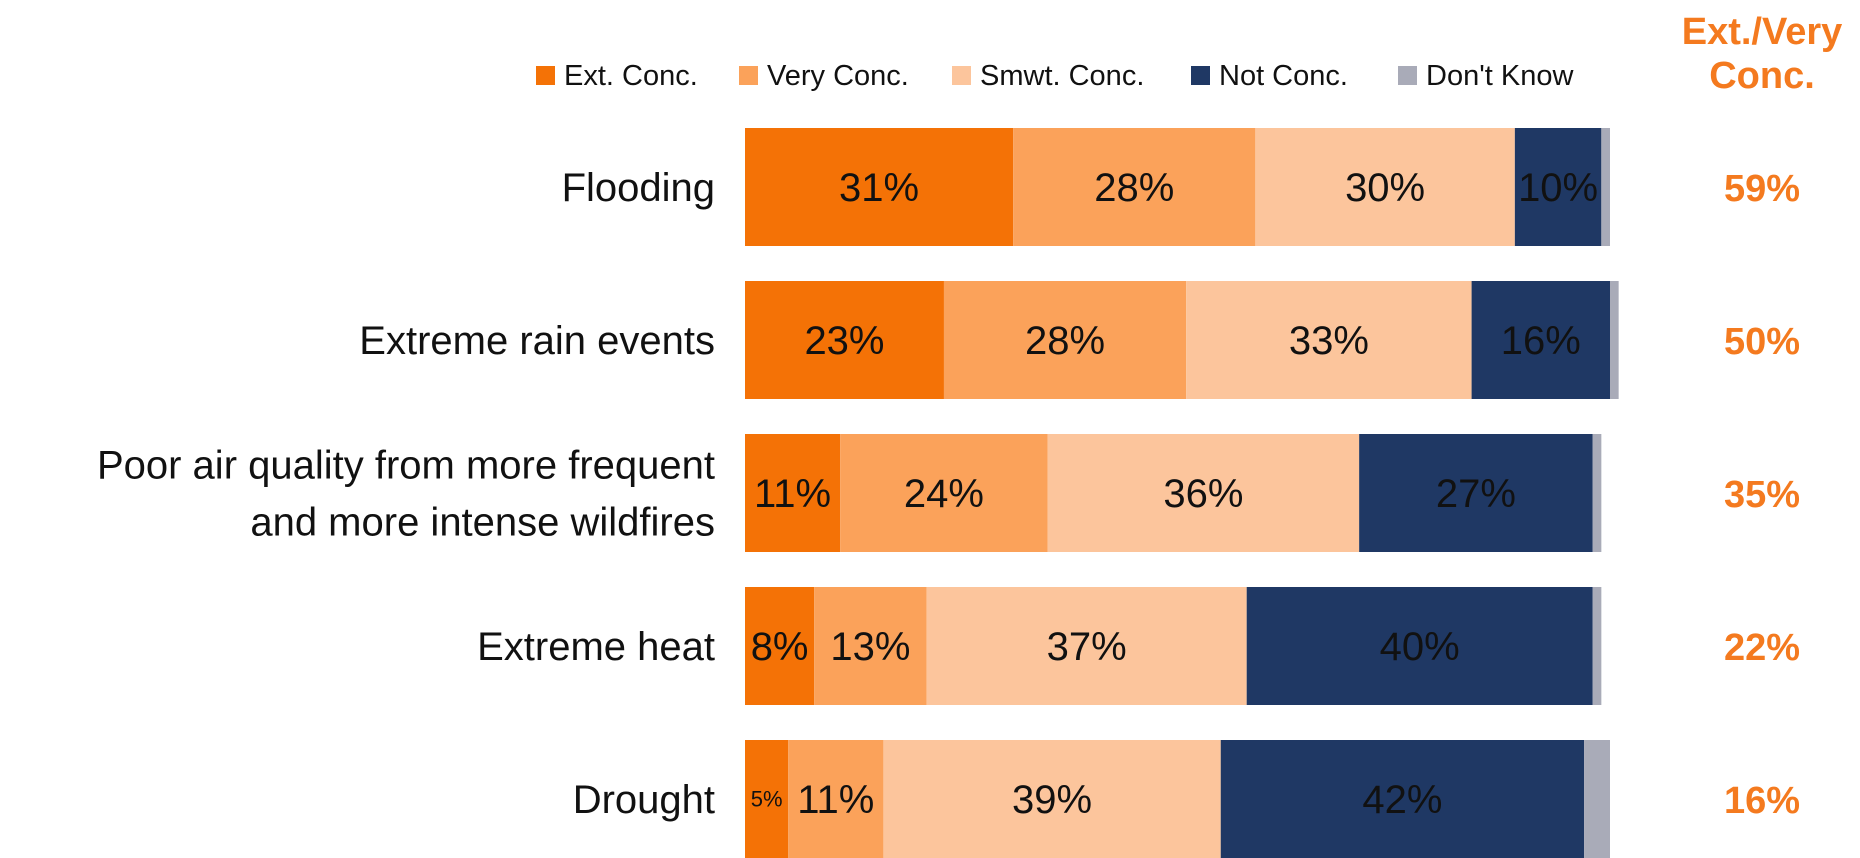  I want to click on data-label: 37%, so click(1087, 647).